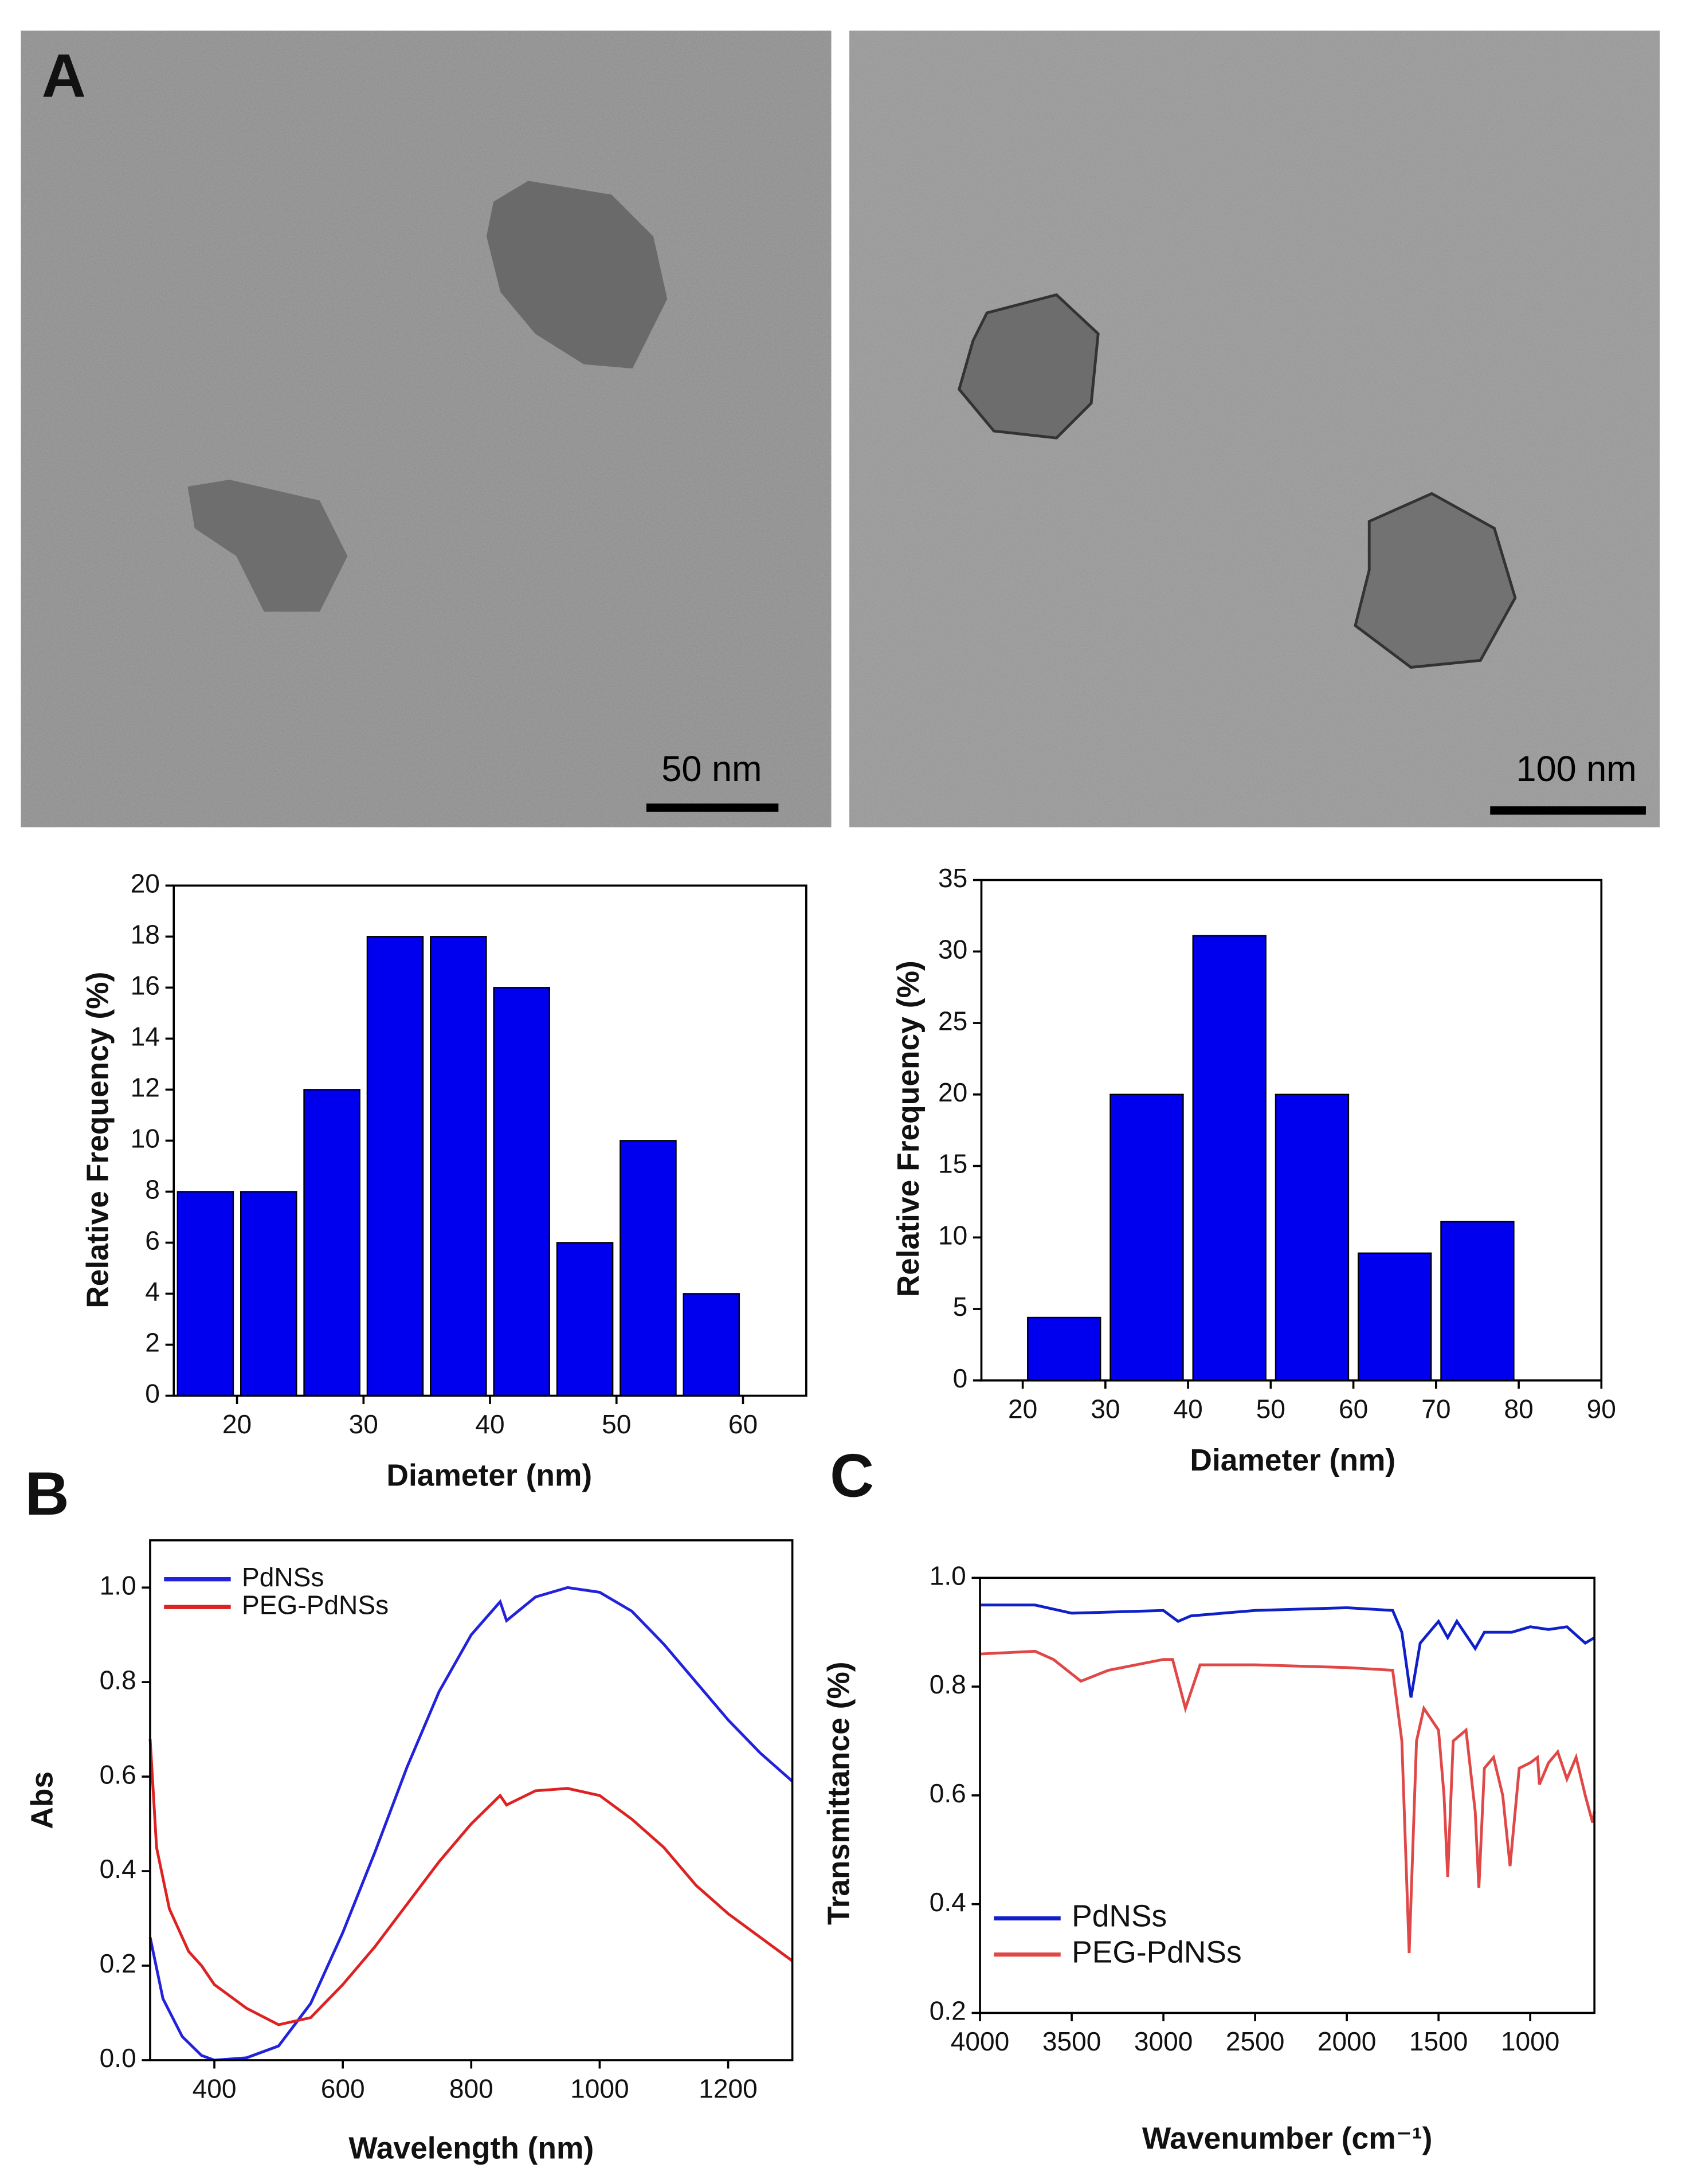  I want to click on x-tick-label: 800, so click(471, 2088).